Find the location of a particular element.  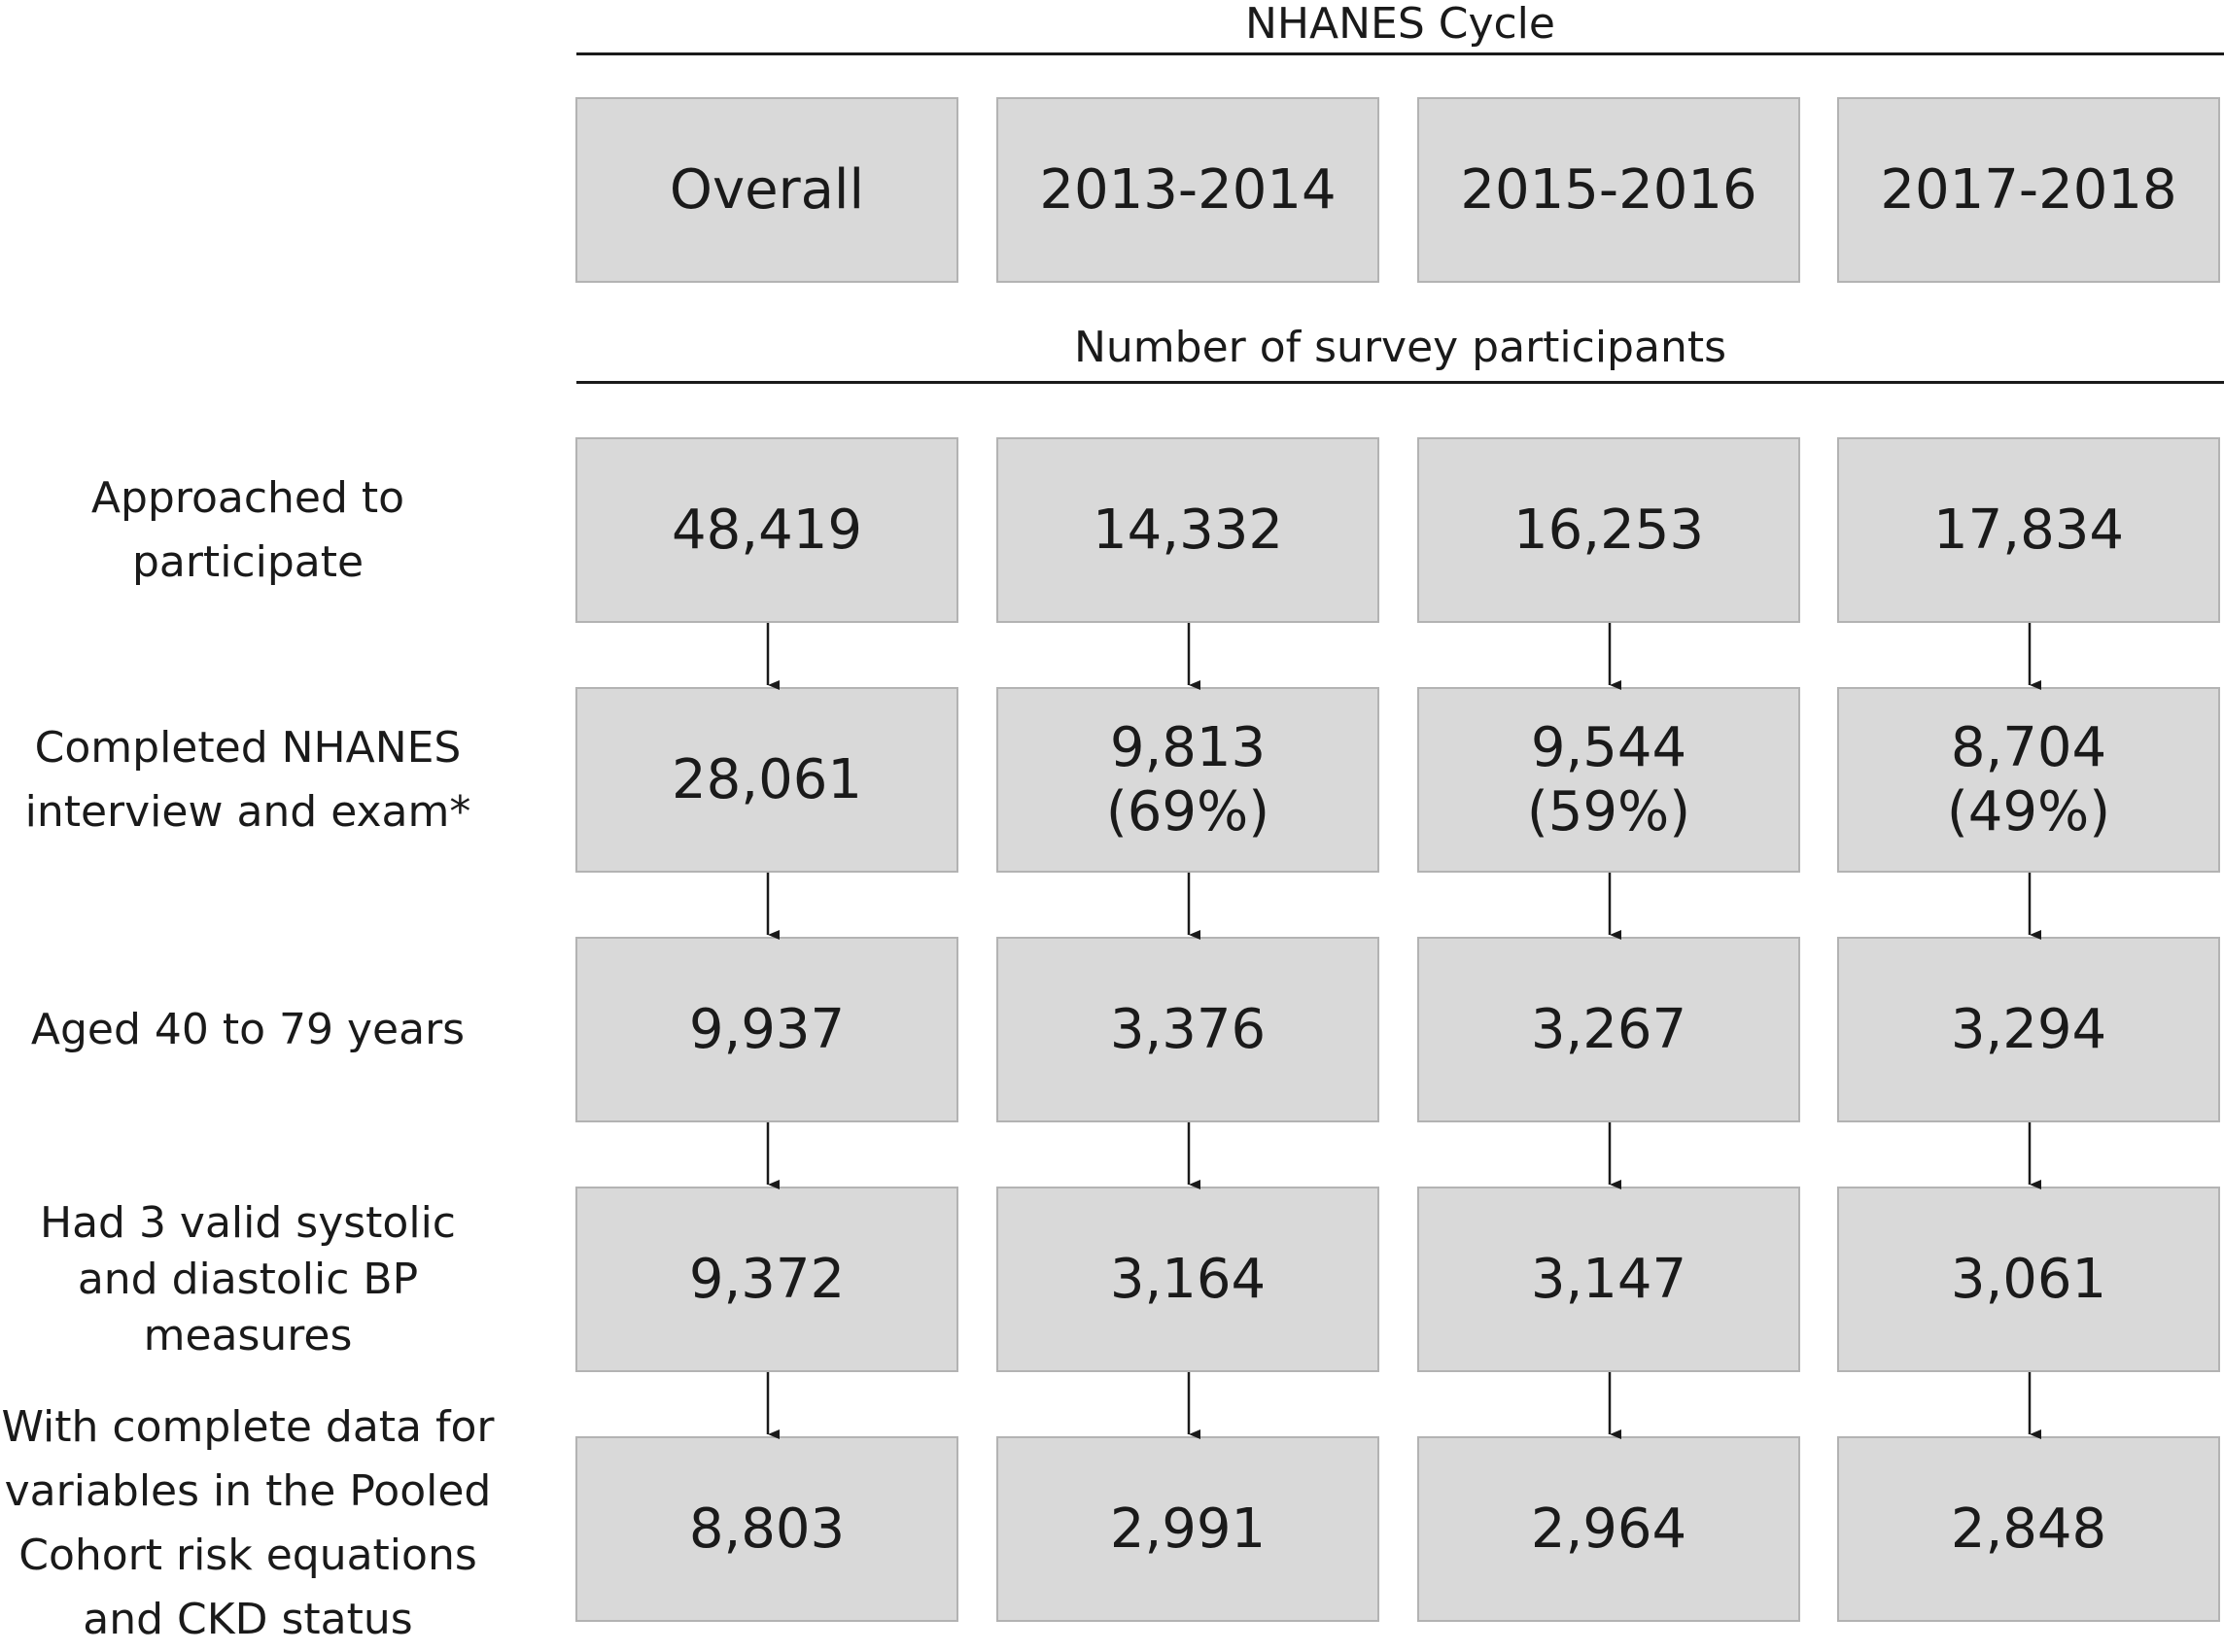

count-box-2013-2014-completed: 9,813 (69%) is located at coordinates (1187, 780).